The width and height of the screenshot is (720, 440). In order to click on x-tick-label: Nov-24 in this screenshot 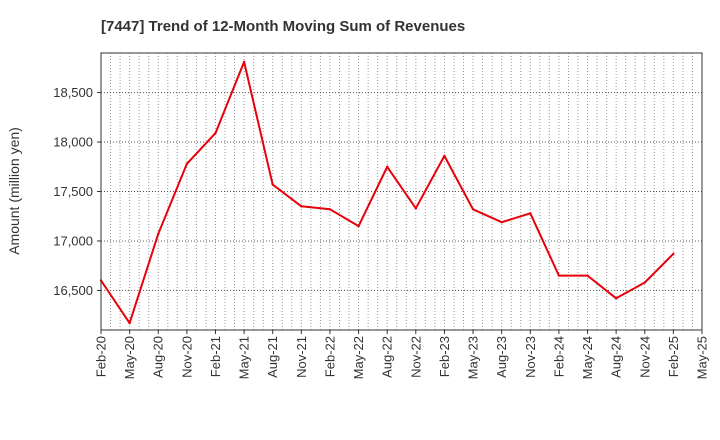, I will do `click(644, 357)`.